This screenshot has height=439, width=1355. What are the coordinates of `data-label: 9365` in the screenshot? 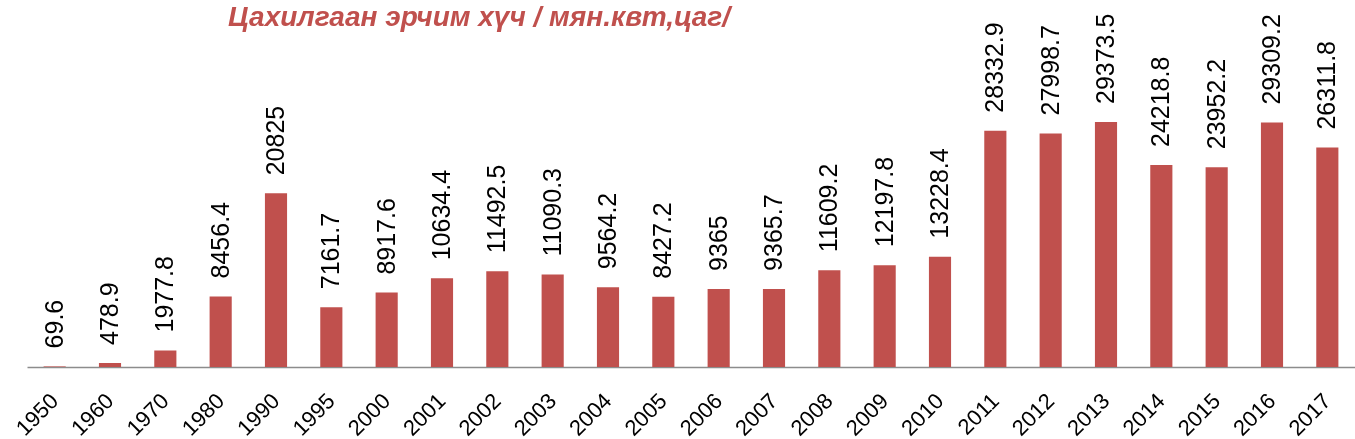 It's located at (717, 243).